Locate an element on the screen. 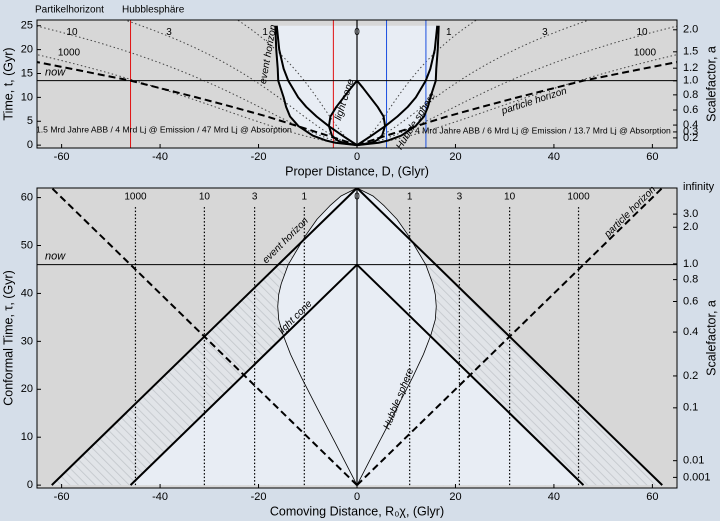 The height and width of the screenshot is (521, 720). x-axis-title: Comoving Distance, R₀χ, (Glyr) is located at coordinates (357, 511).